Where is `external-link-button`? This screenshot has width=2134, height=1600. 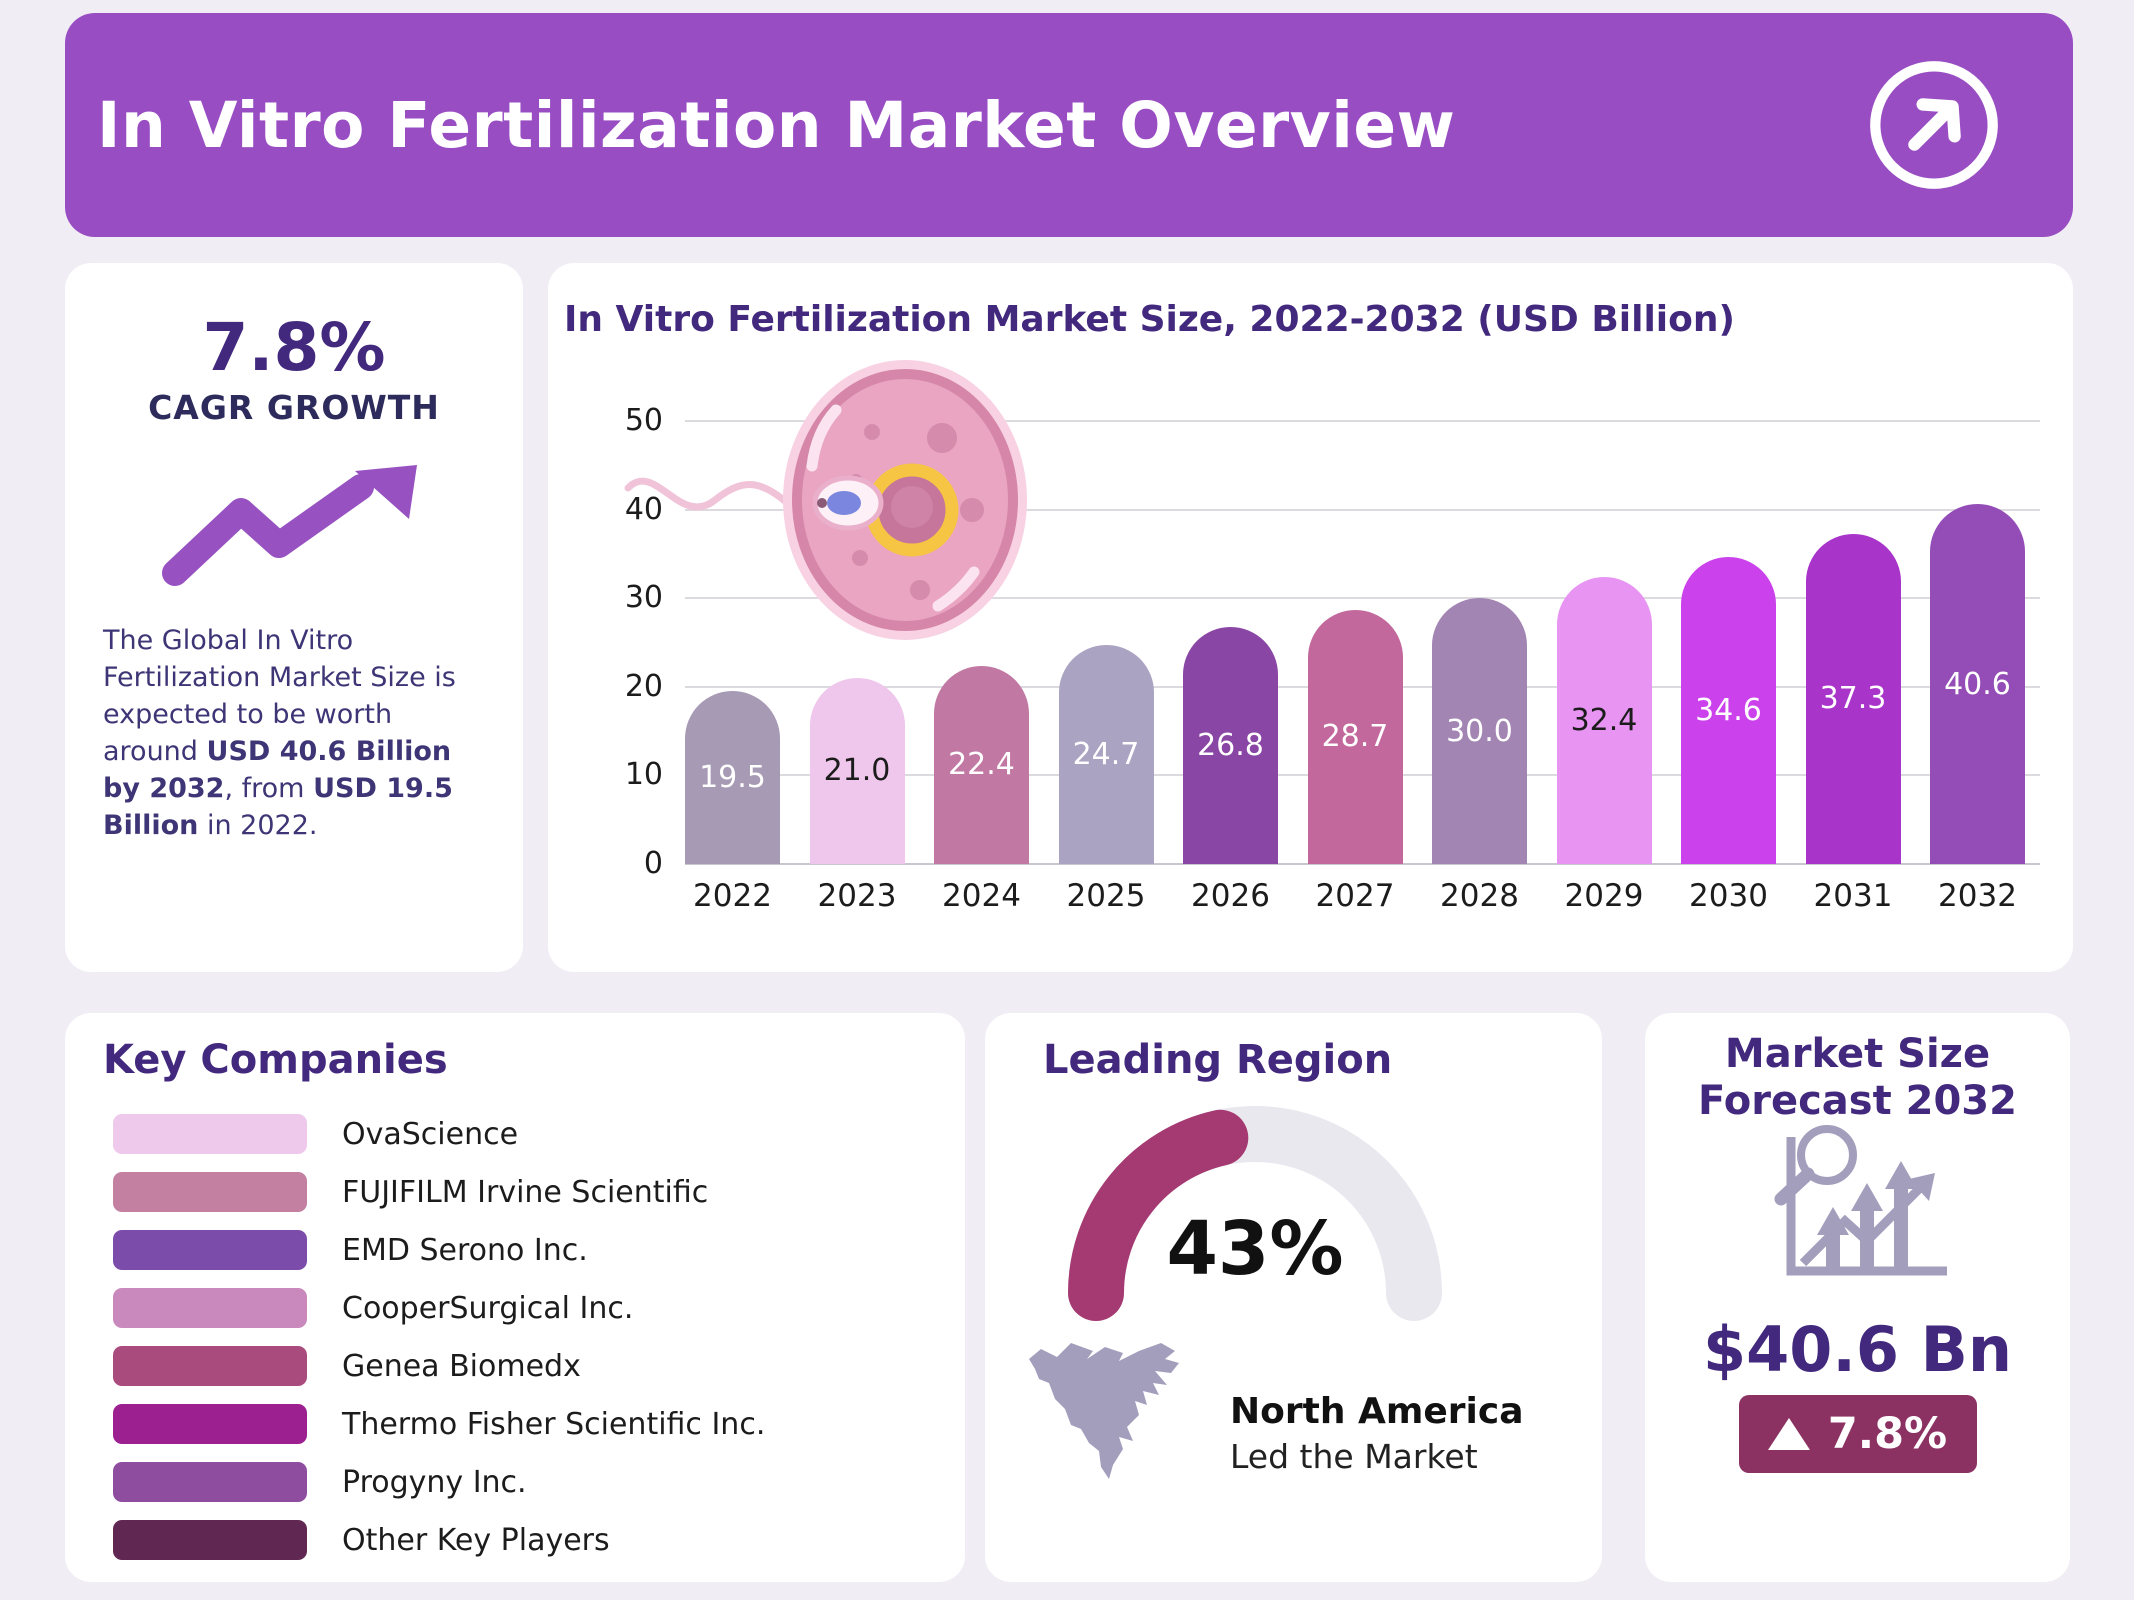 external-link-button is located at coordinates (1934, 125).